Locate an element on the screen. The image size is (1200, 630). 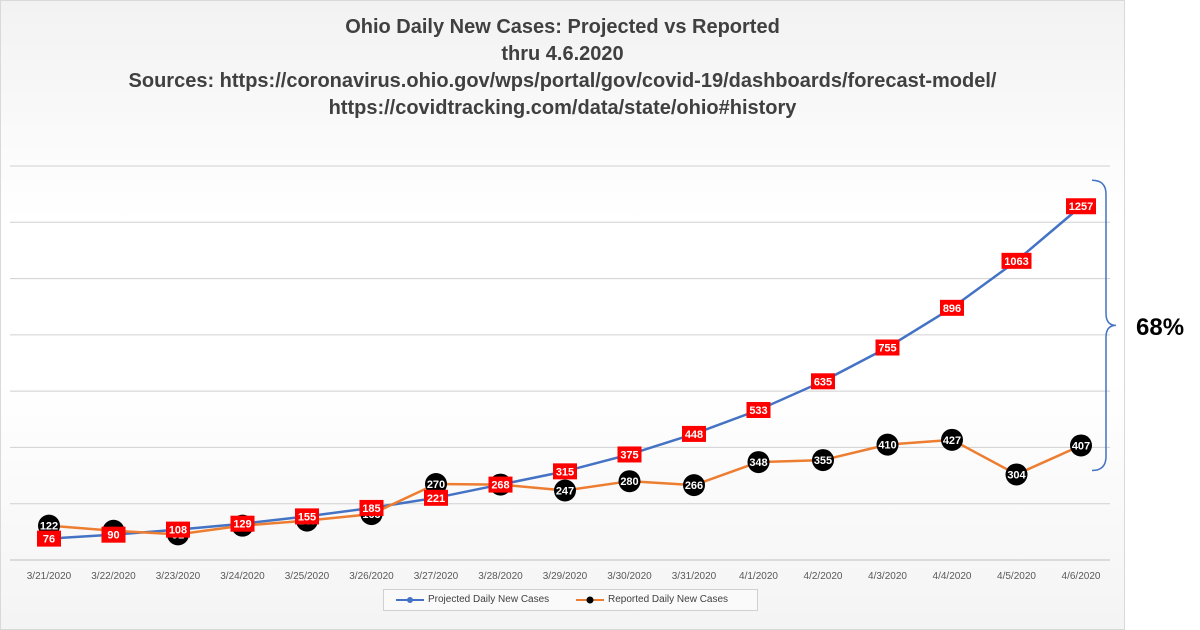
projected-data-label: 90 is located at coordinates (113, 536).